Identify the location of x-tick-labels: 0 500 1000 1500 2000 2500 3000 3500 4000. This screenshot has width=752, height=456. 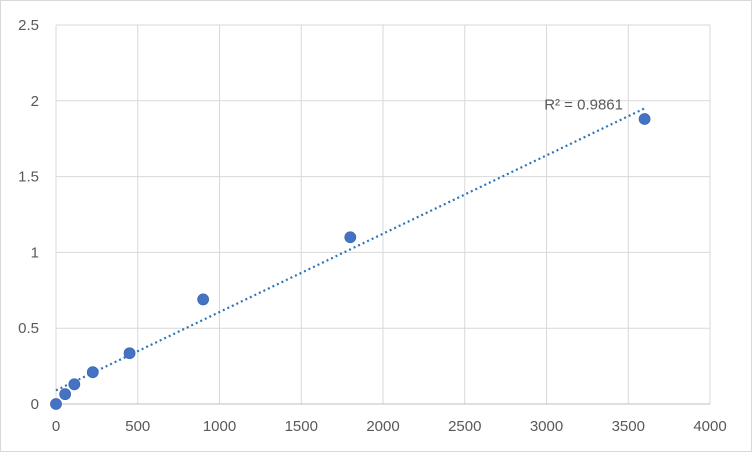
(389, 426).